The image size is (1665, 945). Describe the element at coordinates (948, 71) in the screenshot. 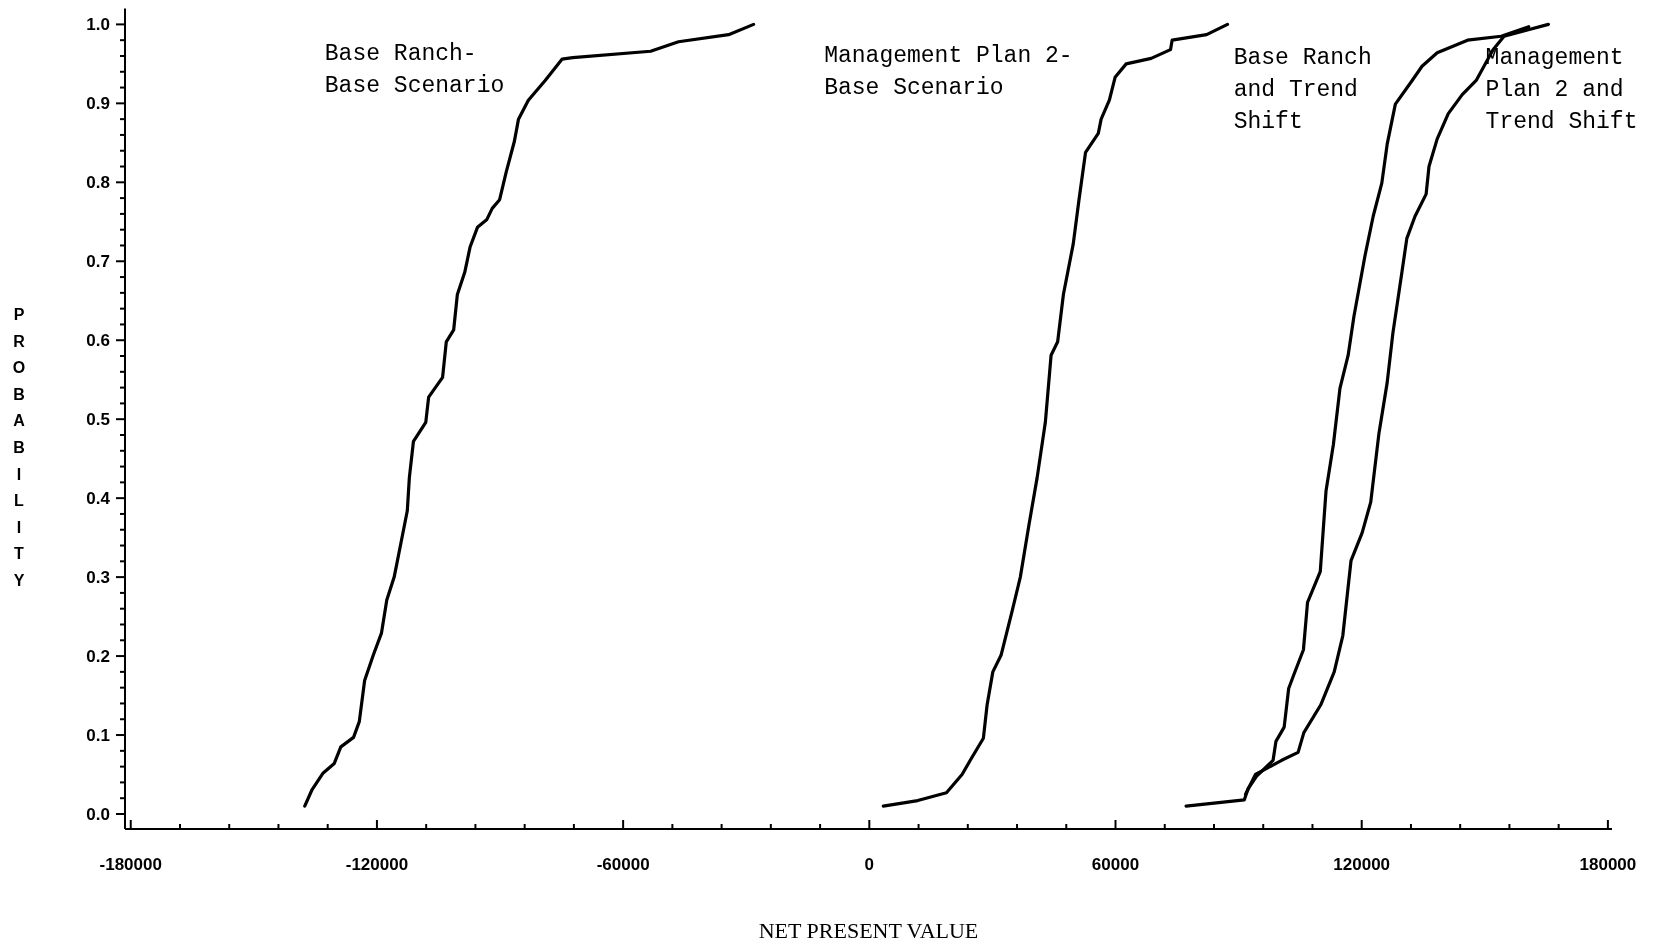

I see `series-label: Management Plan 2- Base Scenario` at that location.